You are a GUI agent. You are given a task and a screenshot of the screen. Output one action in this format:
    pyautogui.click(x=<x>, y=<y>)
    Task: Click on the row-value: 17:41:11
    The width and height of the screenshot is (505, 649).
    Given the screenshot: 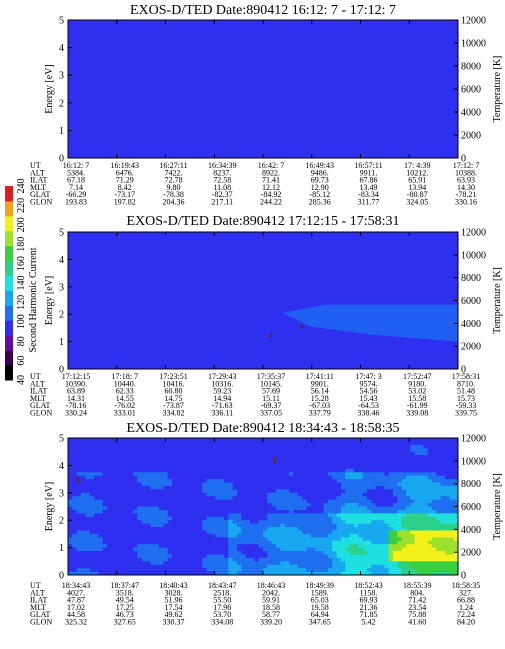 What is the action you would take?
    pyautogui.click(x=320, y=376)
    